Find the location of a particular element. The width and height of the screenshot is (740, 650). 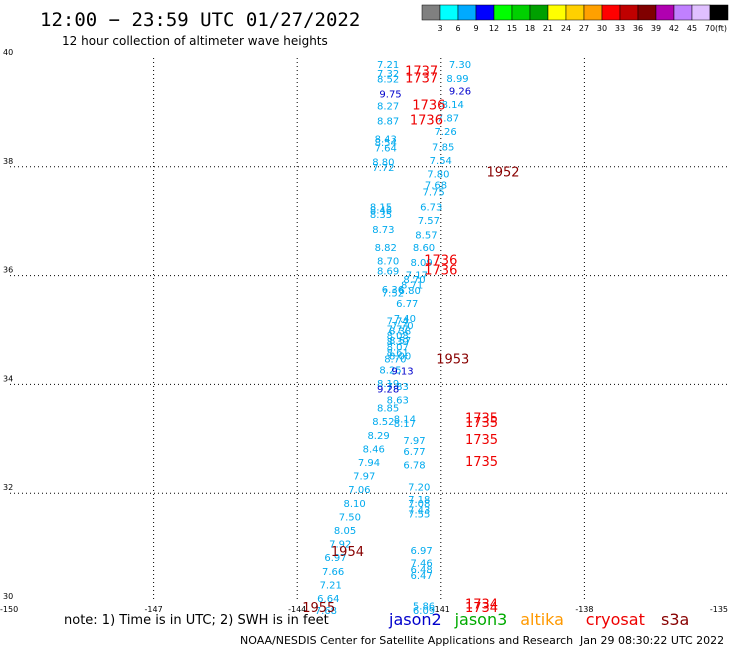

color-scale-label: 42 is located at coordinates (674, 28).